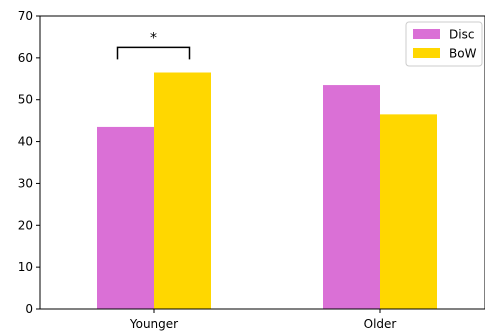  I want to click on y-tick-label: 70, so click(25, 16).